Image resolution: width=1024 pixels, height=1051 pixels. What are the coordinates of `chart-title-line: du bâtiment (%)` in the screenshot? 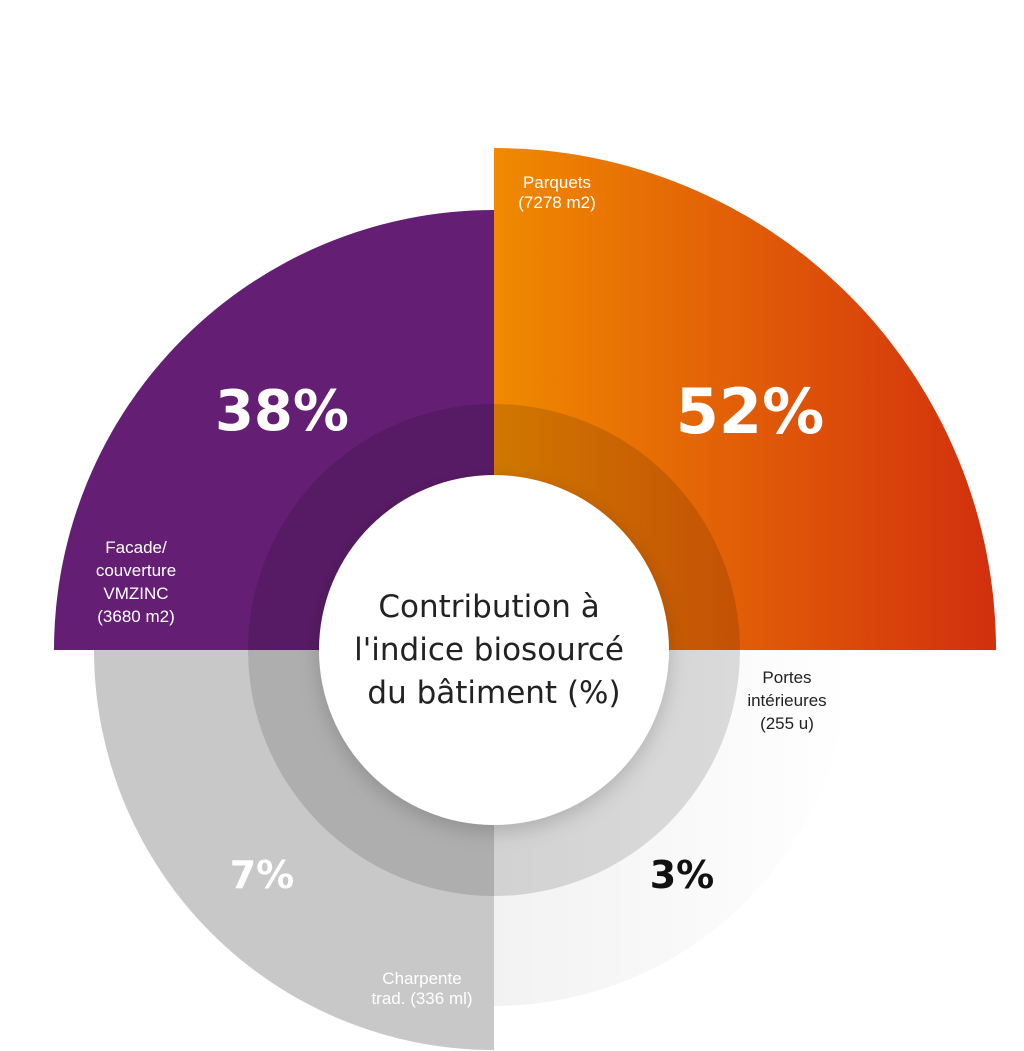 It's located at (493, 693).